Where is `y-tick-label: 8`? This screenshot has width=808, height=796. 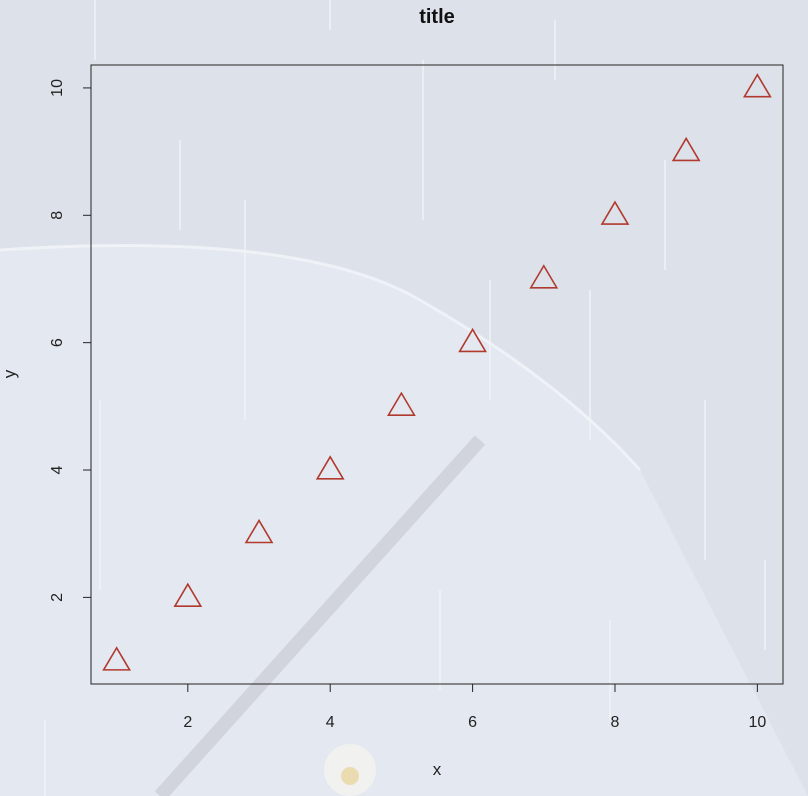 y-tick-label: 8 is located at coordinates (57, 215).